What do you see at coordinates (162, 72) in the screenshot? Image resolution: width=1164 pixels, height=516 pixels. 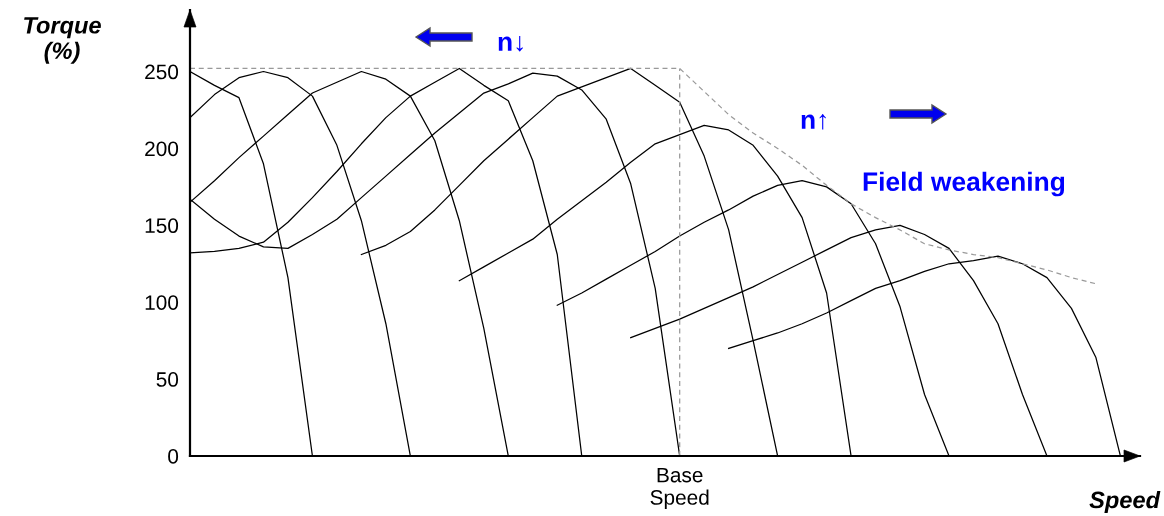 I see `y-tick-label: 250` at bounding box center [162, 72].